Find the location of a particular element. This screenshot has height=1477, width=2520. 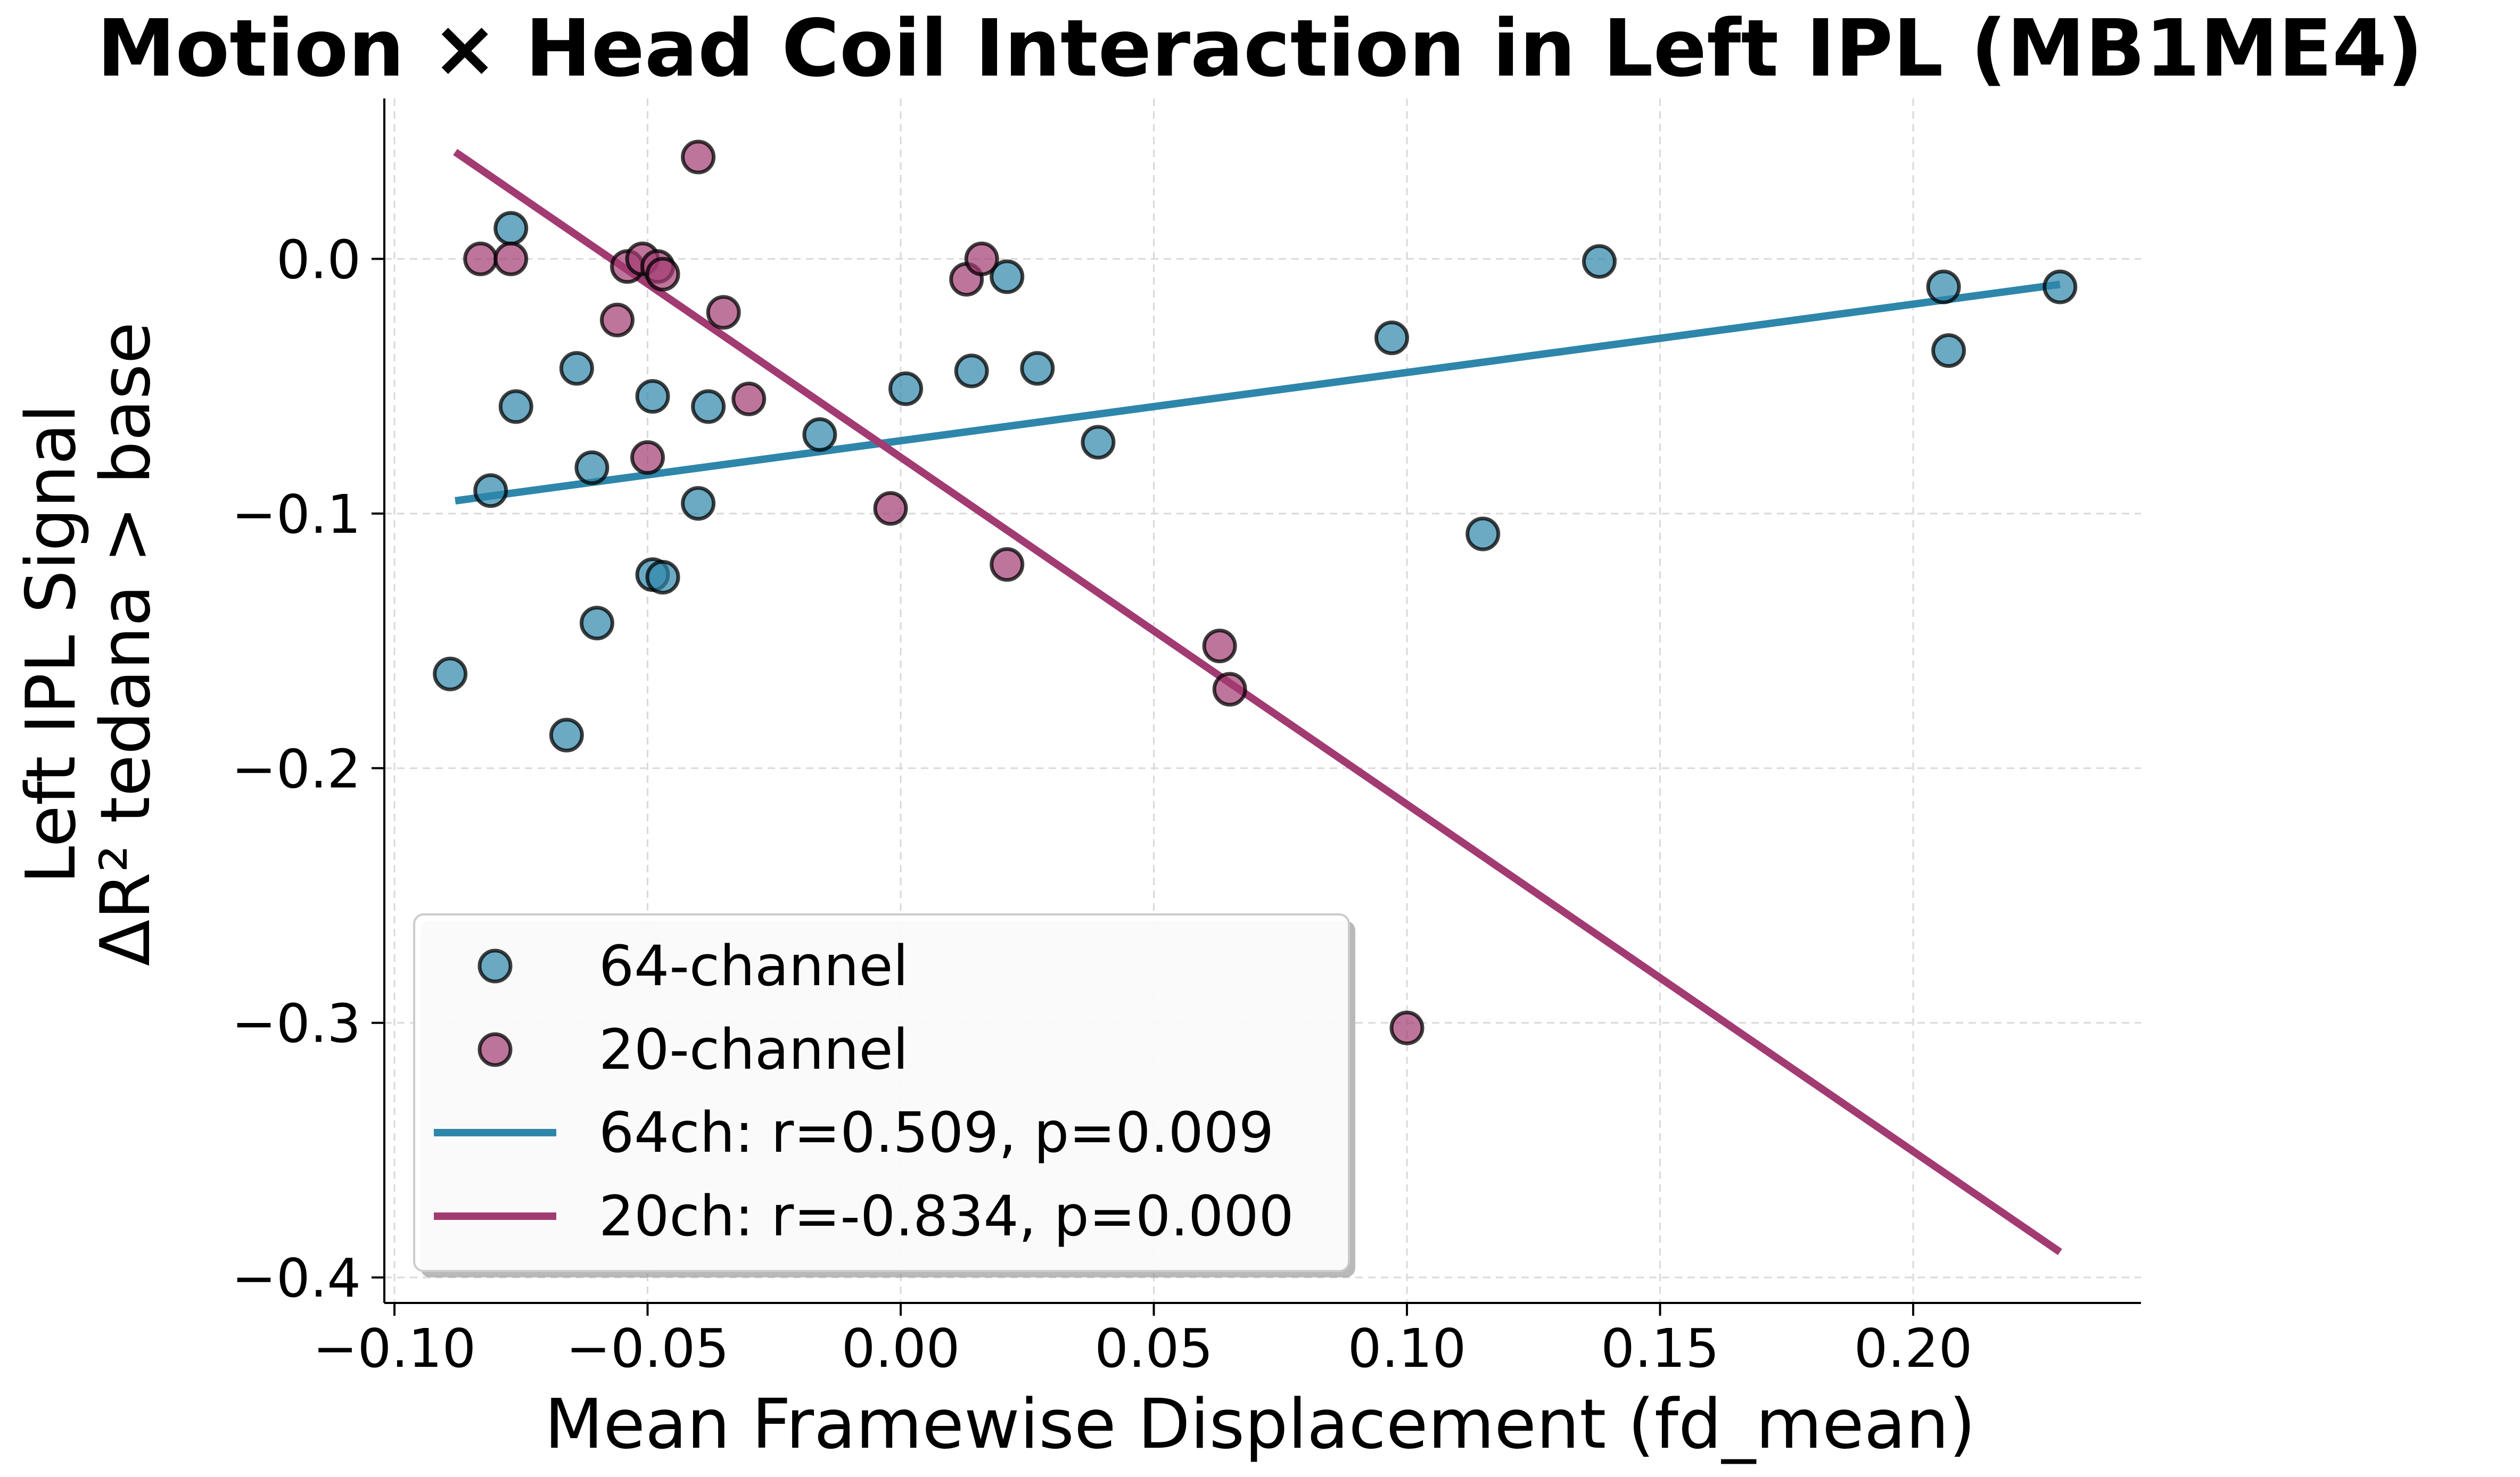

x-tick-label: 0.20 is located at coordinates (1913, 1348).